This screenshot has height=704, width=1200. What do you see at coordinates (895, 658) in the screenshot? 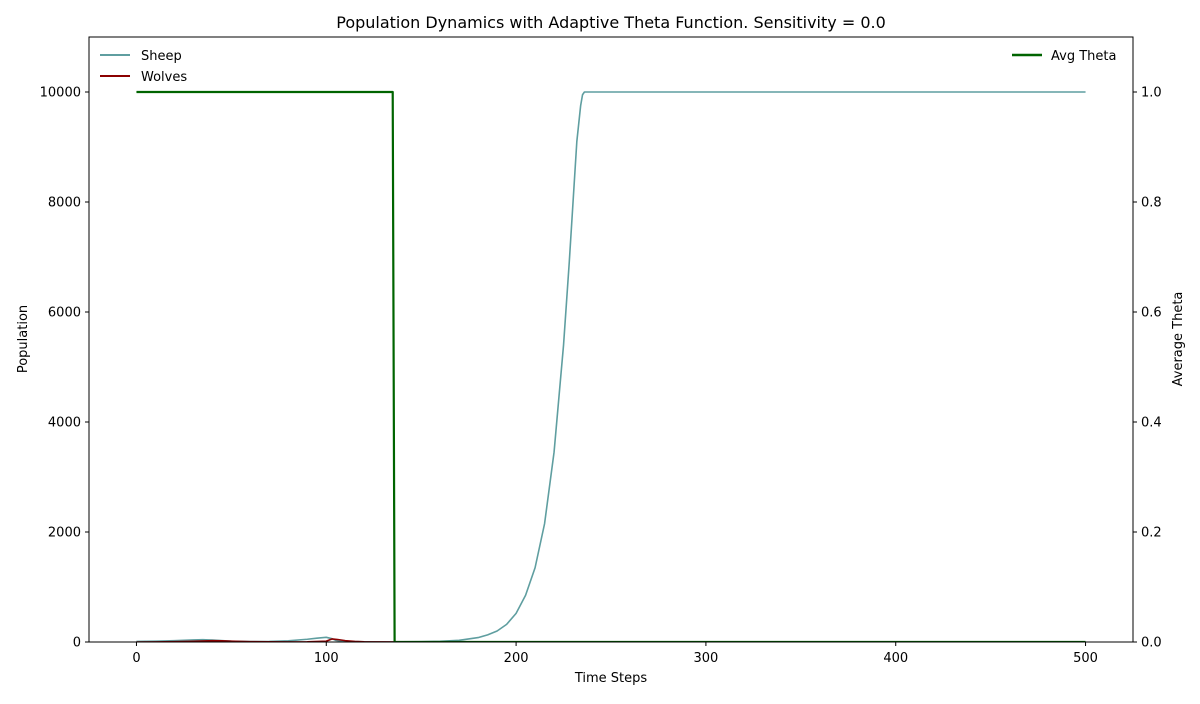
I see `x-tick-label: 400` at bounding box center [895, 658].